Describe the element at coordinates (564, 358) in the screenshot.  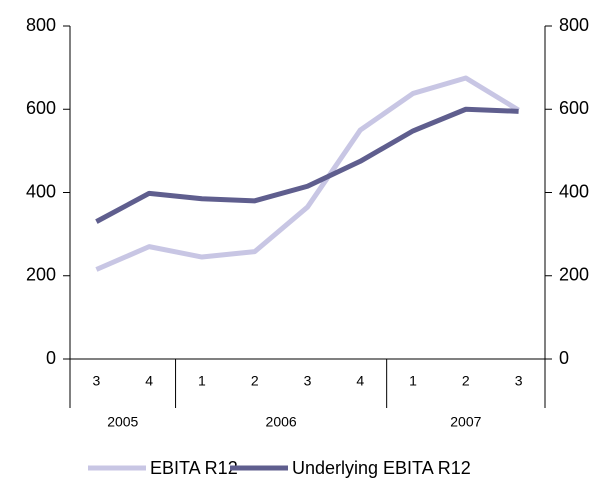
I see `y2-tick-label: 0` at that location.